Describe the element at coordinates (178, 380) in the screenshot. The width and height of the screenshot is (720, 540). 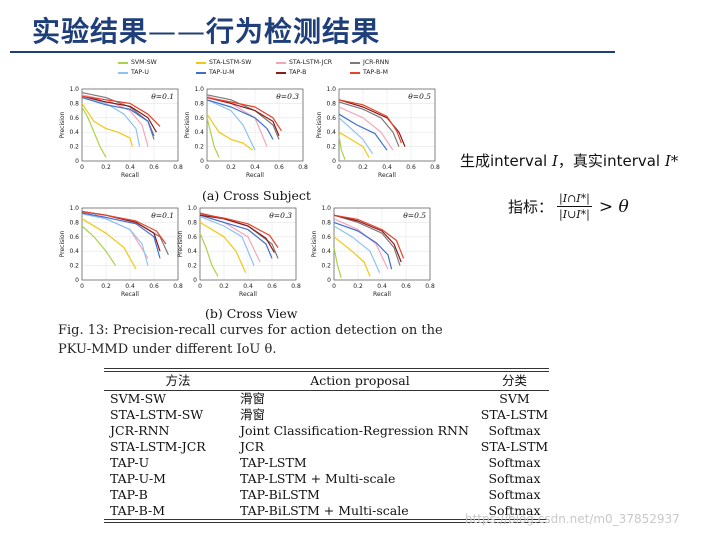
I see `table-header-method: 方法` at that location.